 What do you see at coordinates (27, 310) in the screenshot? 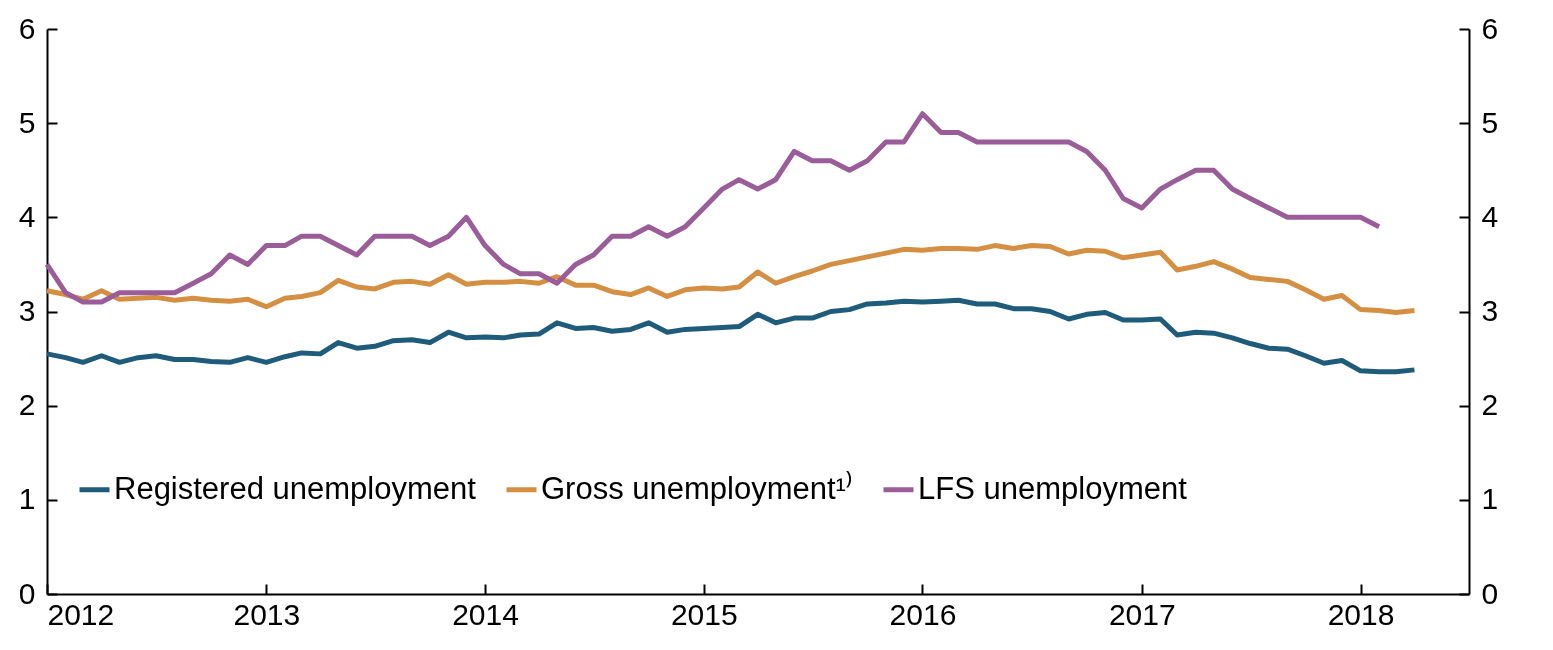
I see `y-tick-label: 3` at bounding box center [27, 310].